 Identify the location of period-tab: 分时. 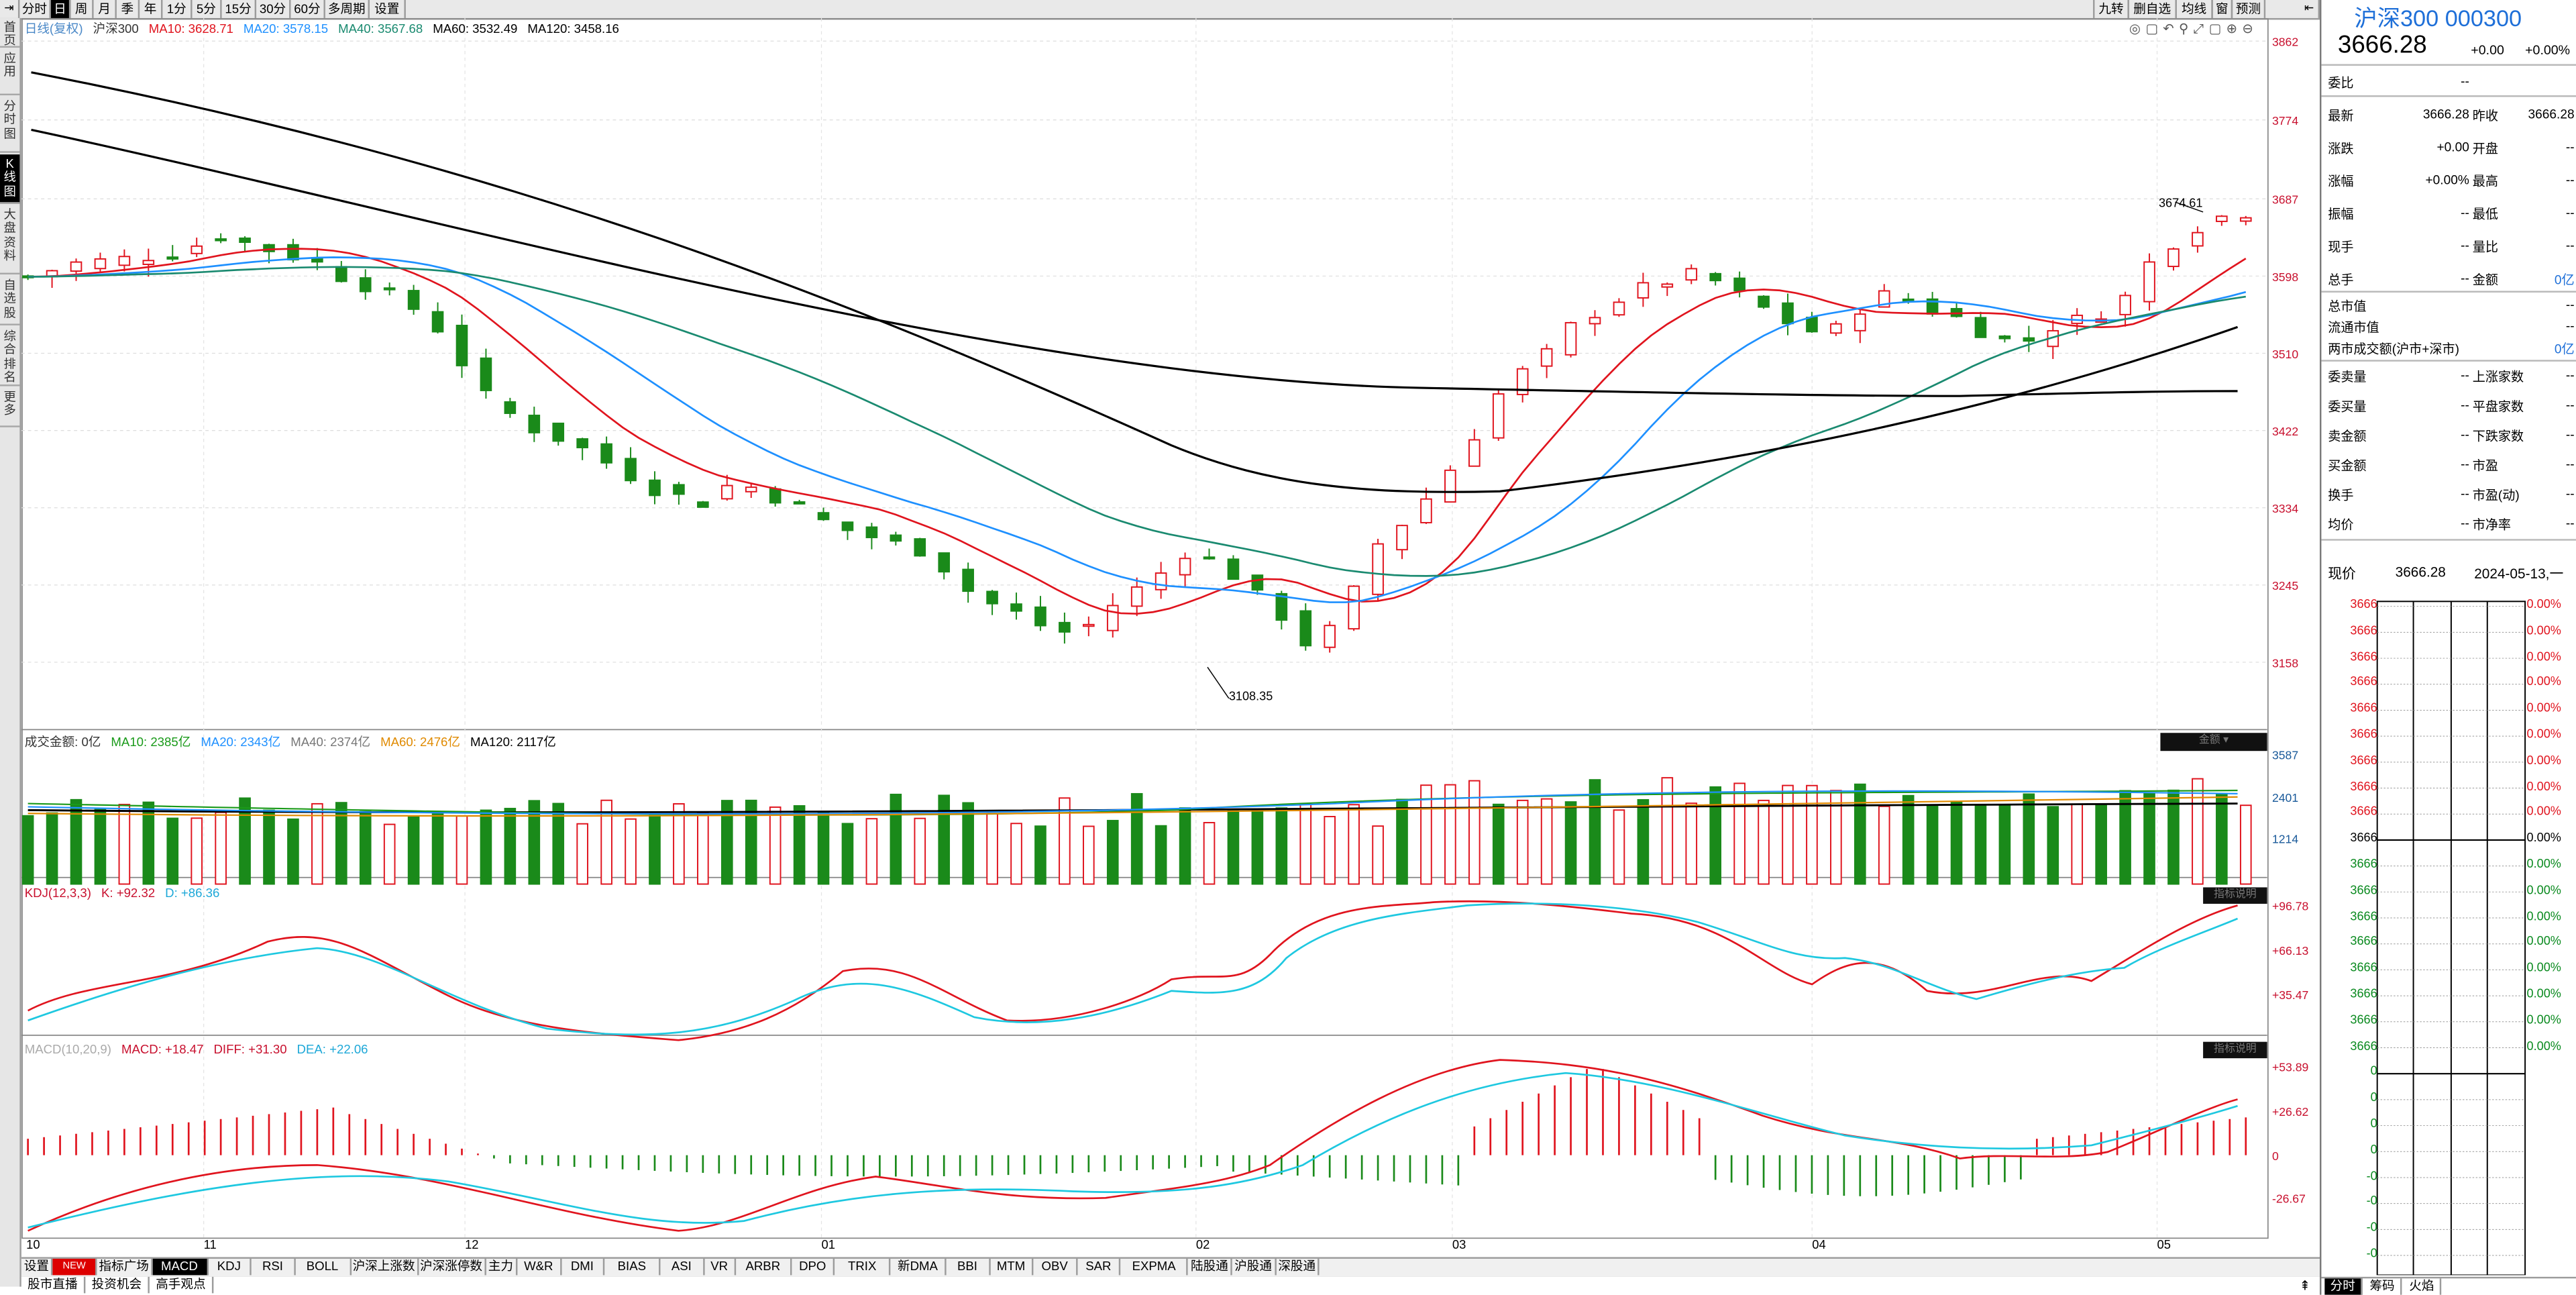
(35, 9).